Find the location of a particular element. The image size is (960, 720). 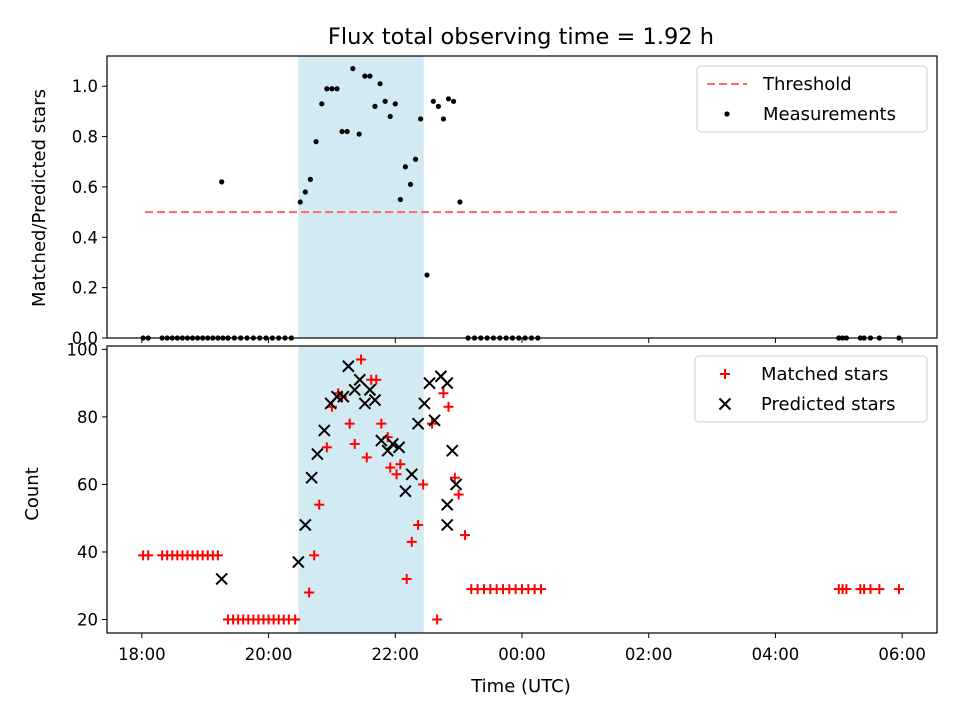

legend-swatch-shape is located at coordinates (727, 114).